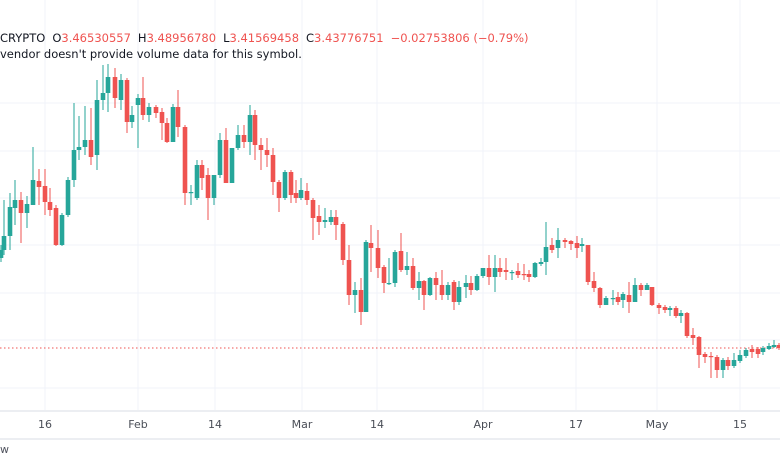 The image size is (780, 470). Describe the element at coordinates (57, 38) in the screenshot. I see `open-label: O` at that location.